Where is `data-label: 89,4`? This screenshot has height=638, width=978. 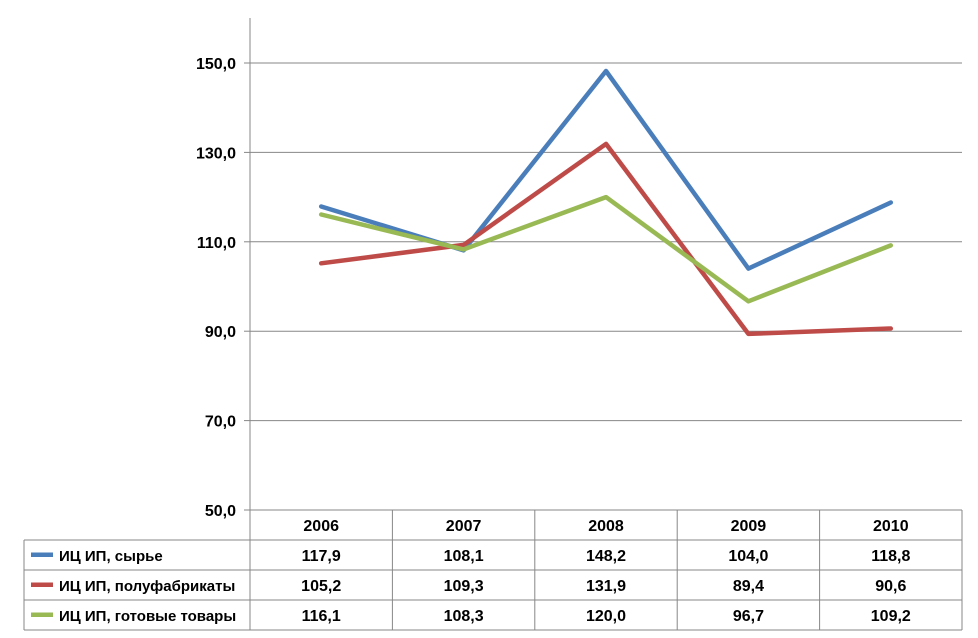
data-label: 89,4 is located at coordinates (748, 586).